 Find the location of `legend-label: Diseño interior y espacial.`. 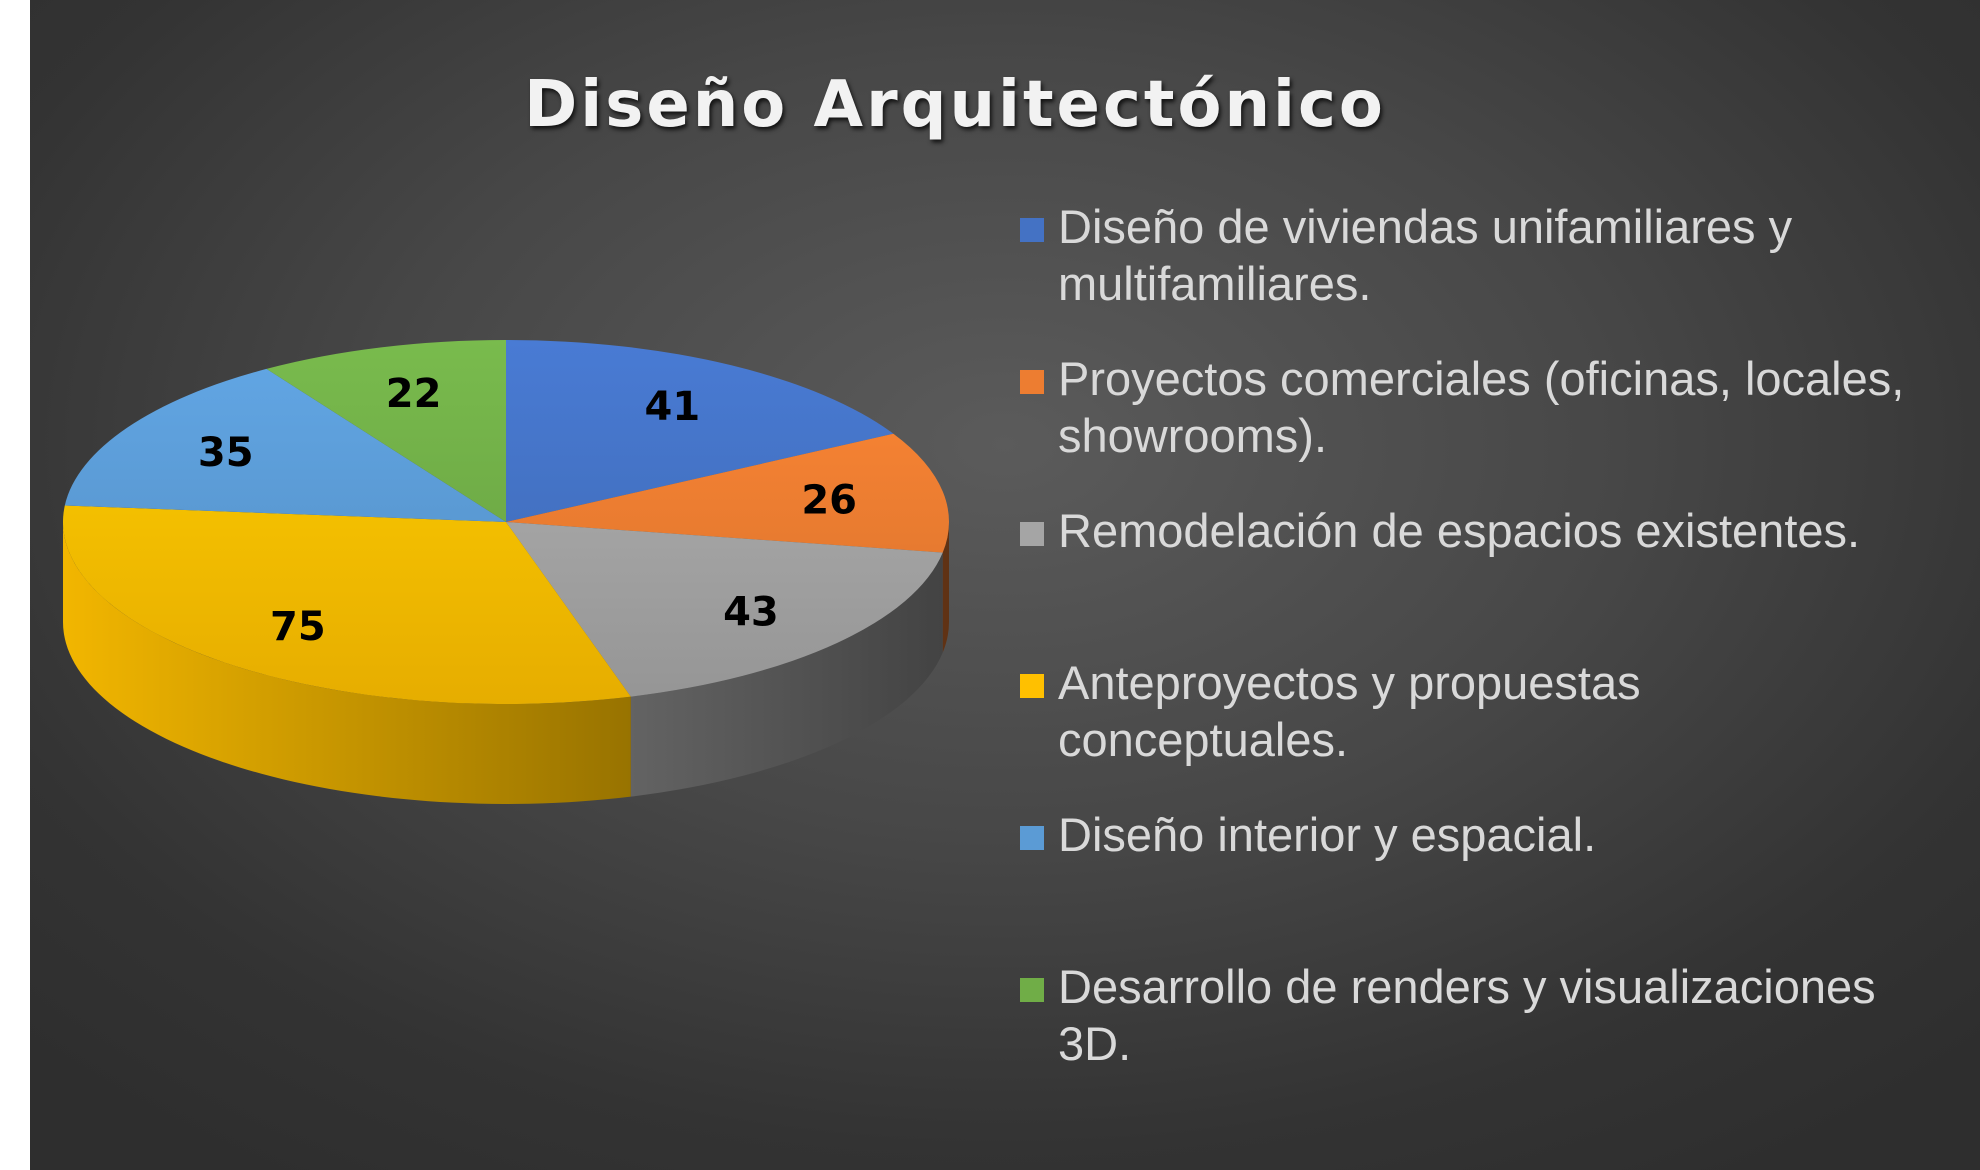

legend-label: Diseño interior y espacial. is located at coordinates (1327, 834).